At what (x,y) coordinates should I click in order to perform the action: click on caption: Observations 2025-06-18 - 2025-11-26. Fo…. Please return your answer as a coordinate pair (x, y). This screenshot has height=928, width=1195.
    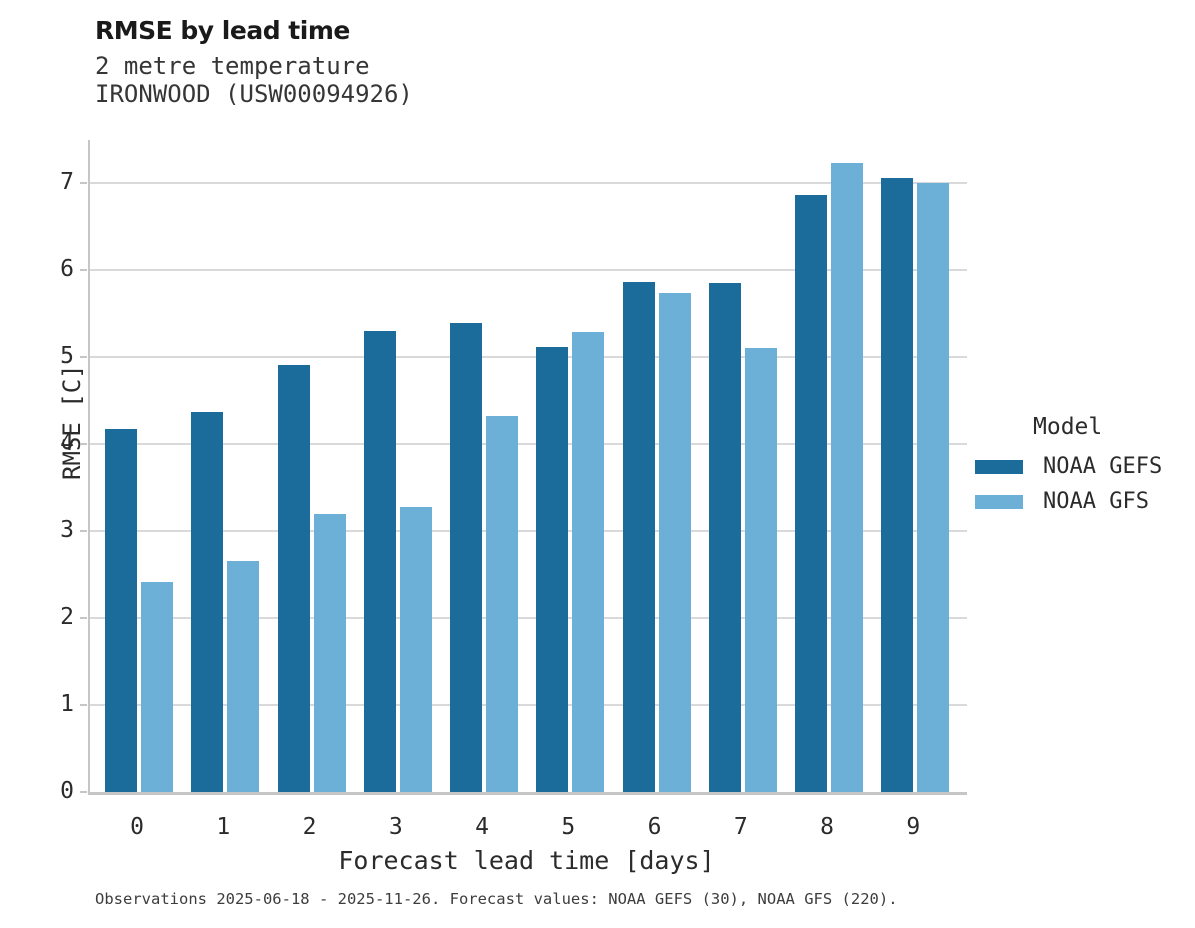
    Looking at the image, I should click on (496, 899).